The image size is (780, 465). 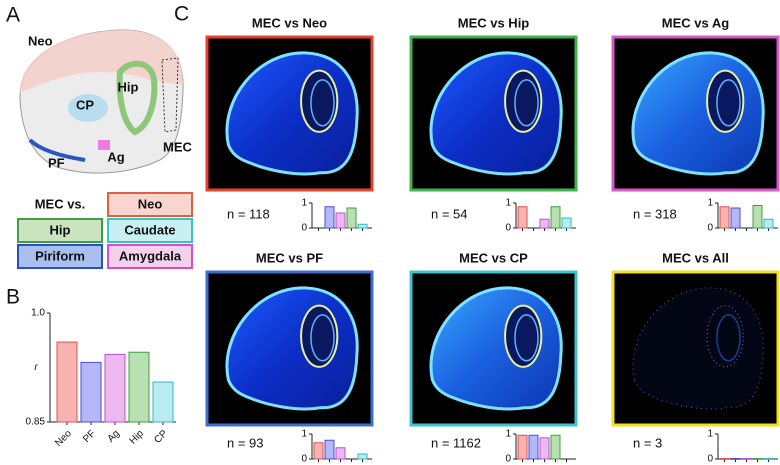 What do you see at coordinates (493, 257) in the screenshot?
I see `image-title: MEC vs CP` at bounding box center [493, 257].